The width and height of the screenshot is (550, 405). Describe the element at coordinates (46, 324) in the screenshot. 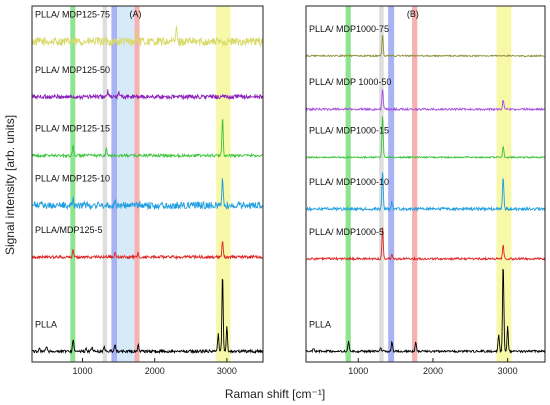

I see `panel-a-series-label-5: PLLA` at that location.